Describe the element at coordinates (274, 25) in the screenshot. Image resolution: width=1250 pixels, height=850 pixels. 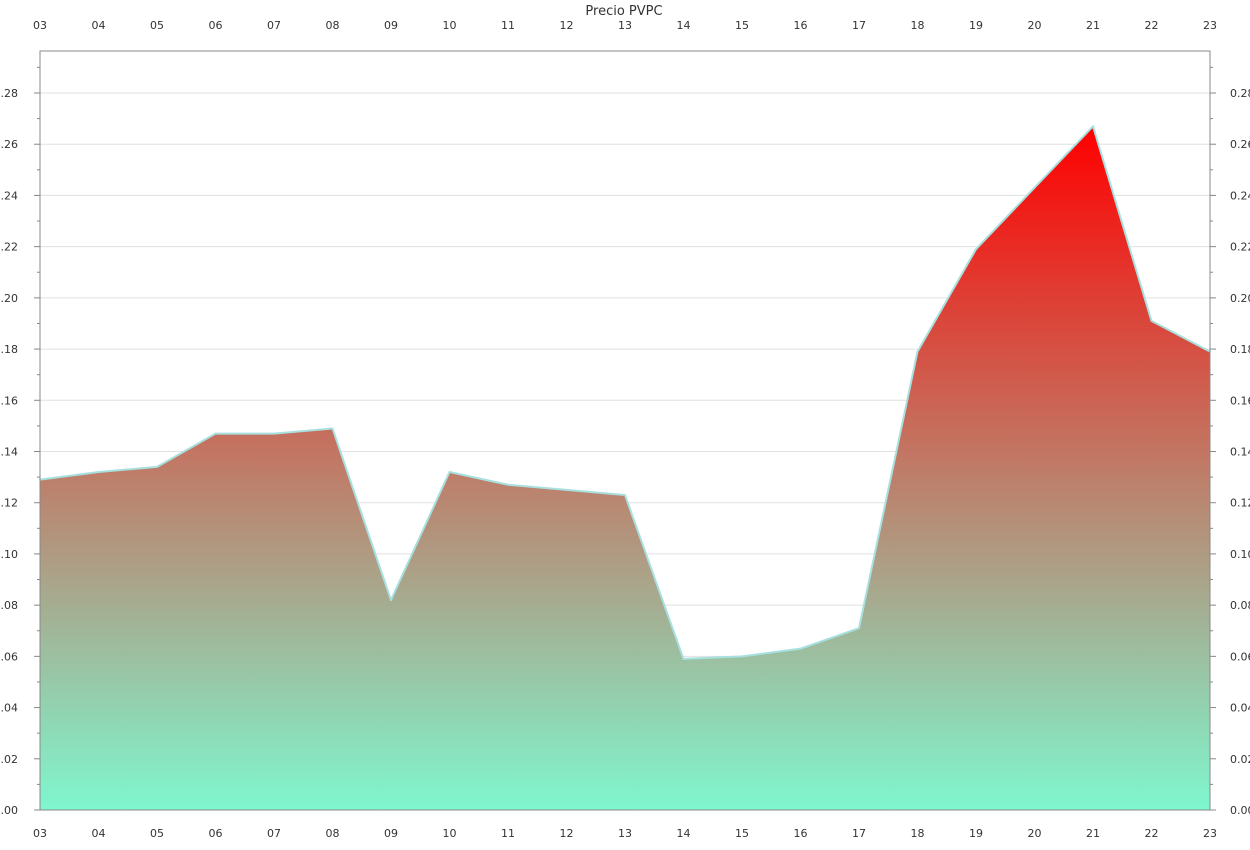
I see `x-tick-label-top: 07` at that location.